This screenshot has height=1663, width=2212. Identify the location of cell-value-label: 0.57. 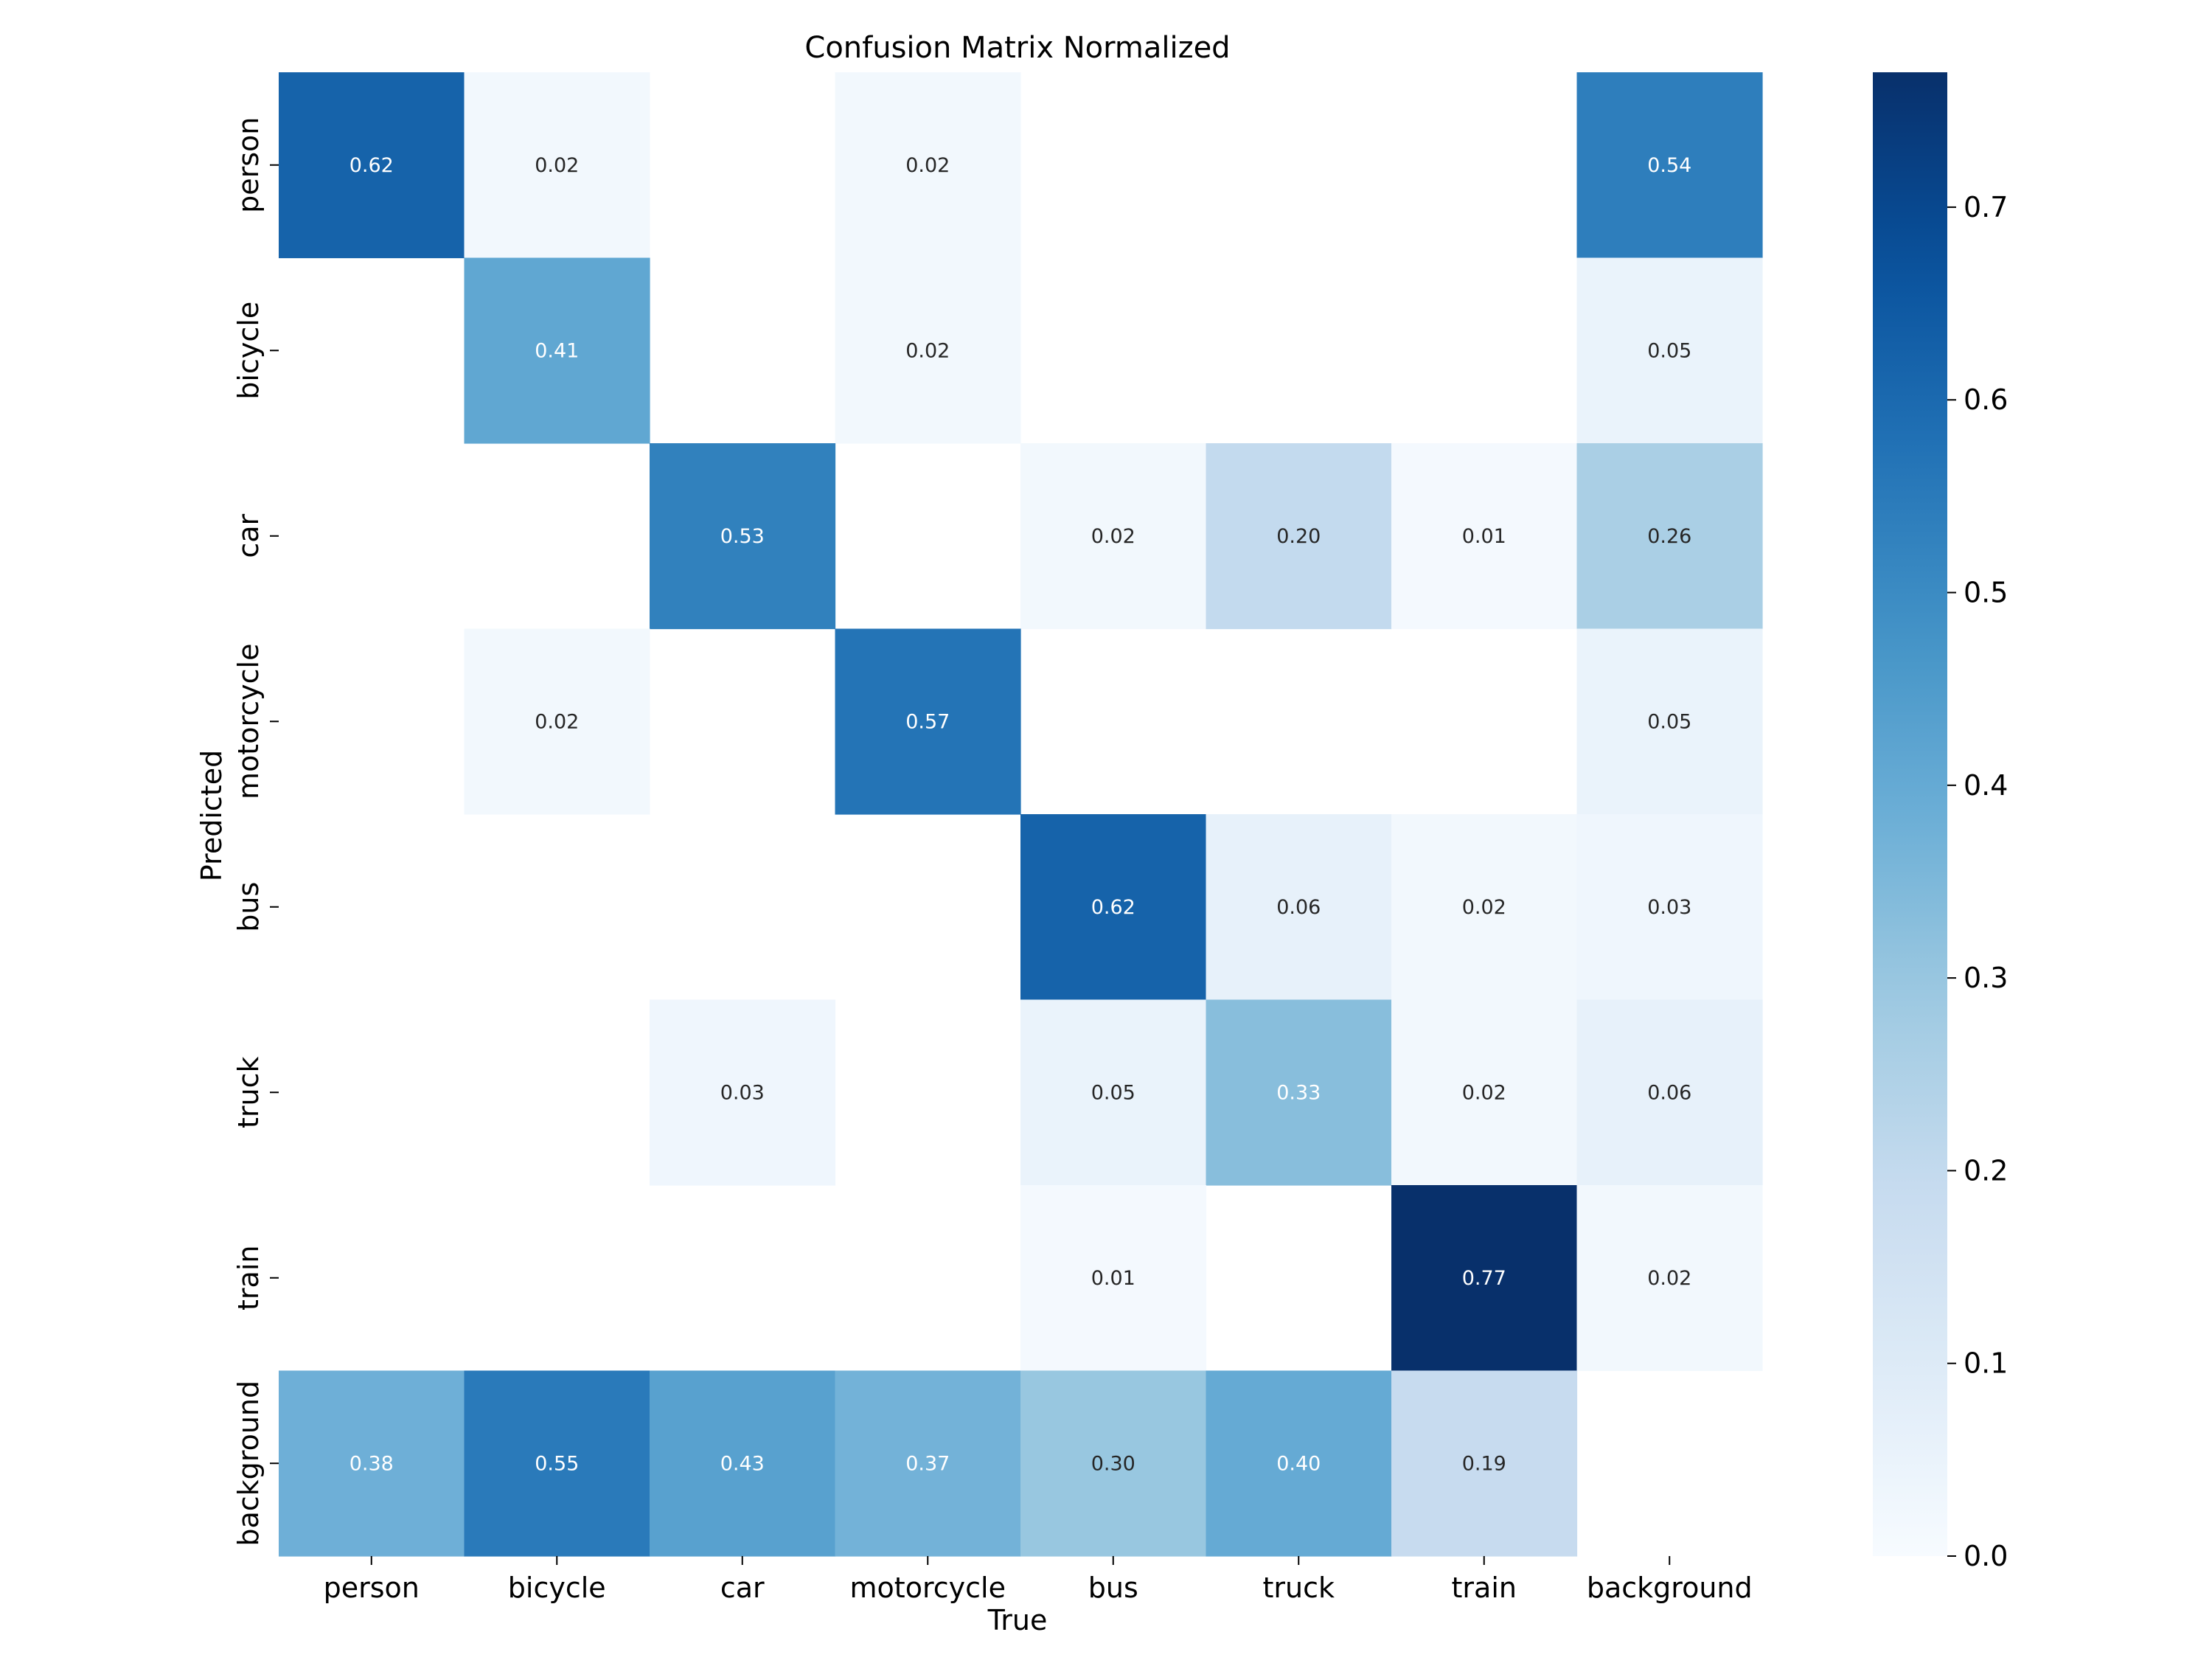
(927, 721).